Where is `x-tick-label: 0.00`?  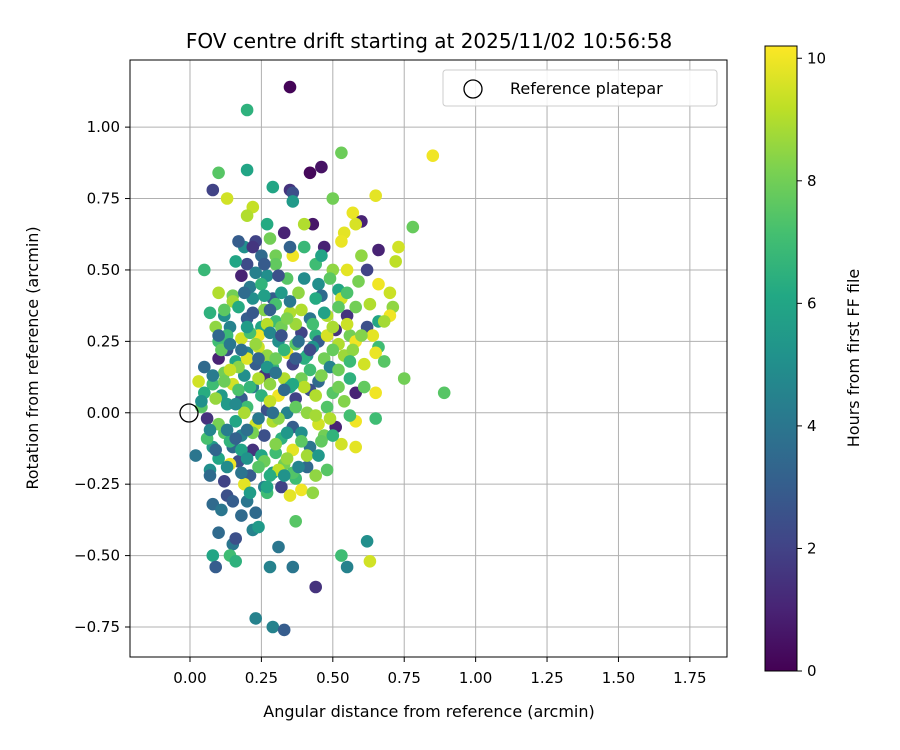
x-tick-label: 0.00 is located at coordinates (189, 678).